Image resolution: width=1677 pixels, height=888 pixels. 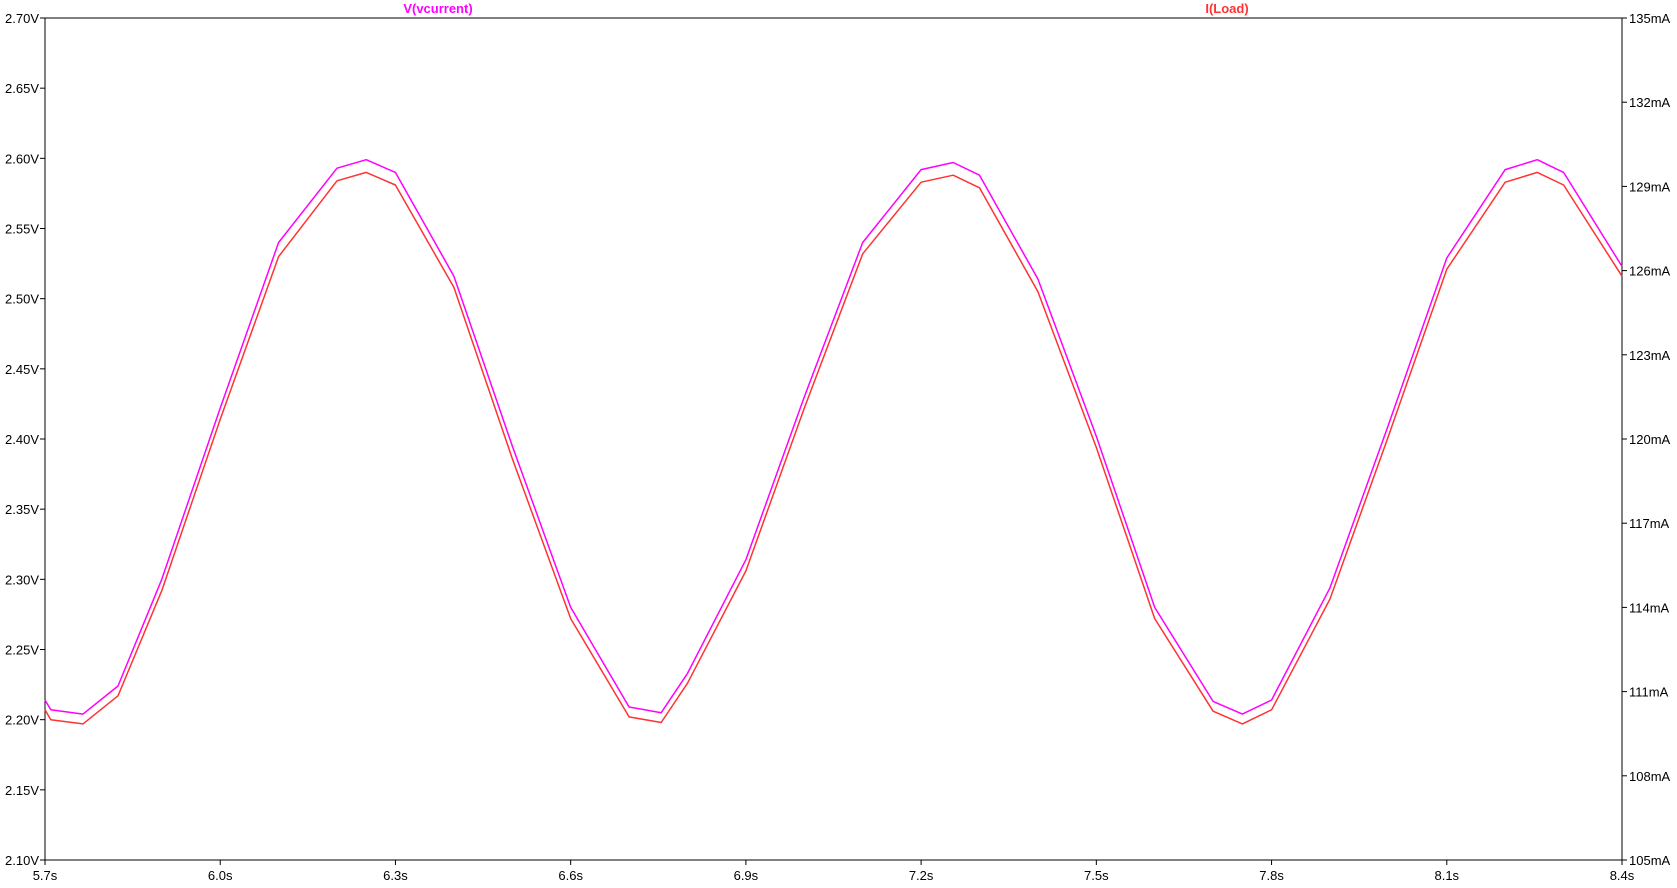 What do you see at coordinates (1271, 875) in the screenshot?
I see `x-tick-label: 7.8s` at bounding box center [1271, 875].